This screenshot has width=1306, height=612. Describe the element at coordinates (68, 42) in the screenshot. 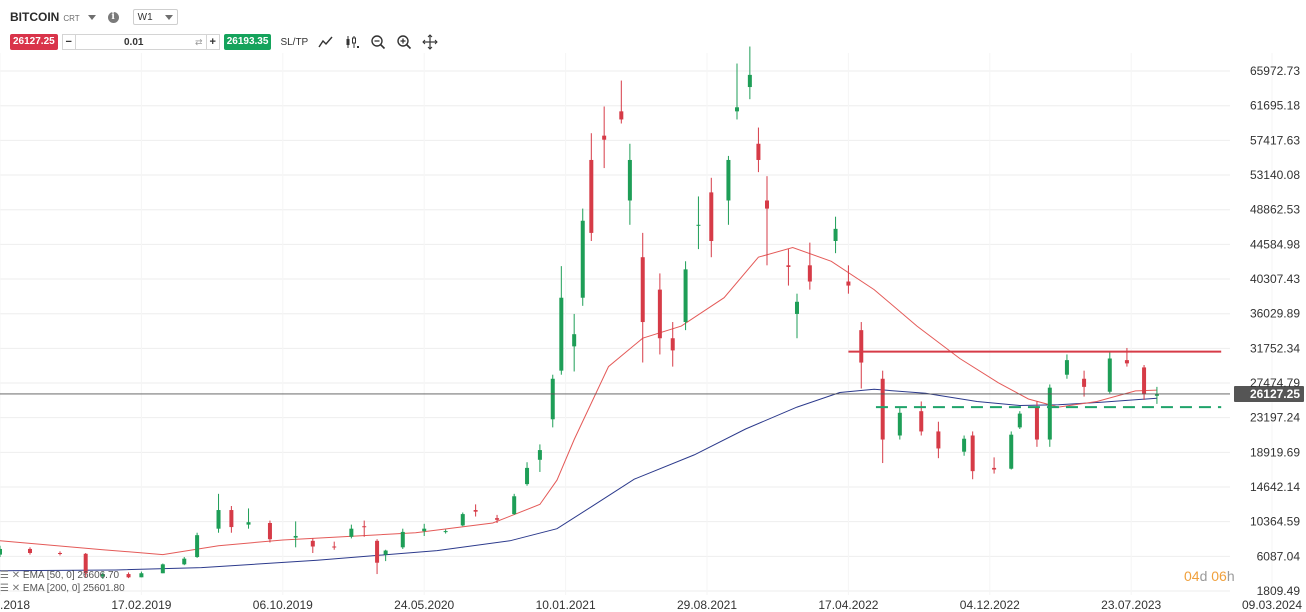

I see `minus-icon: −` at that location.